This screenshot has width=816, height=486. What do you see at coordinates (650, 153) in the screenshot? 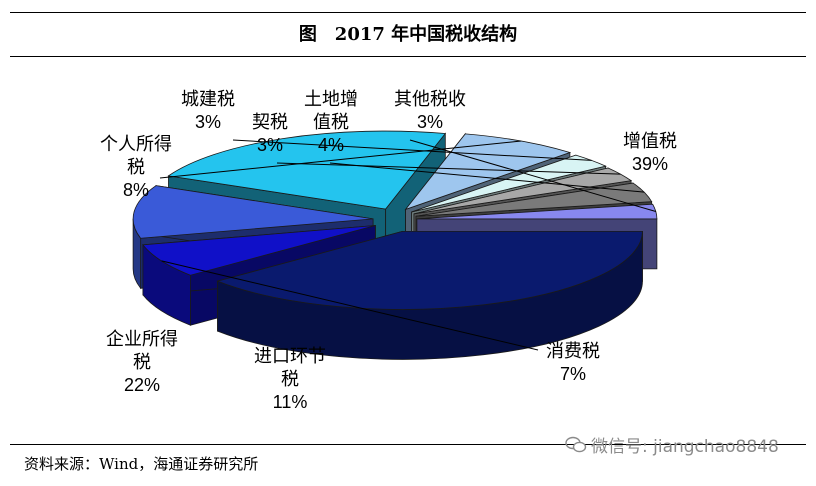
I see `label-vat: 增值税 39%` at bounding box center [650, 153].